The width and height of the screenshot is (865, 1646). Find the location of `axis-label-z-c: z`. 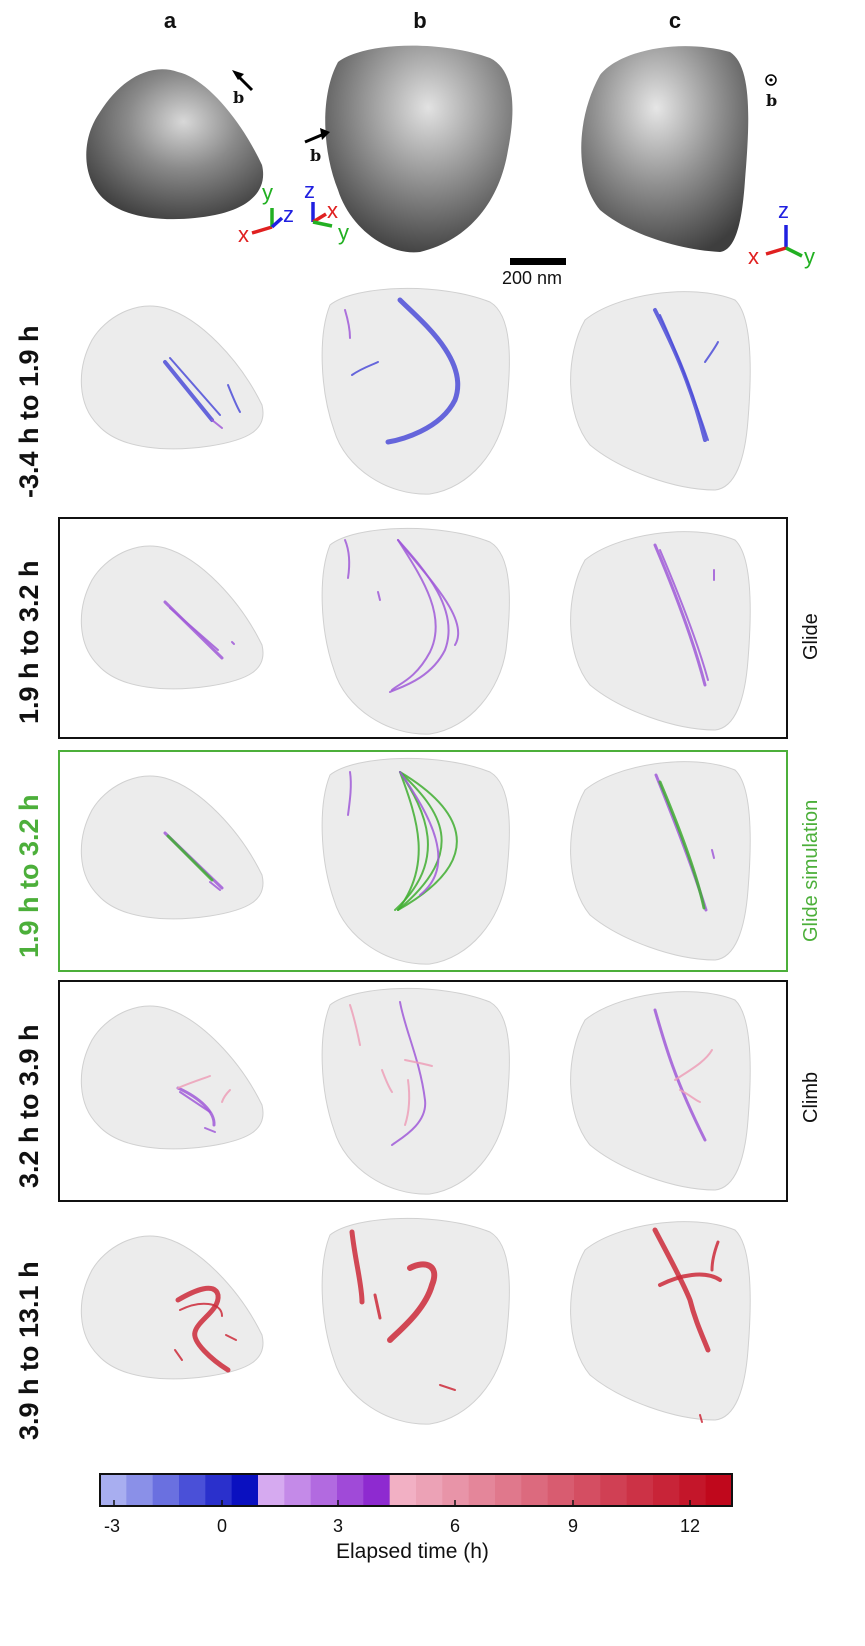

axis-label-z-c: z is located at coordinates (783, 210).